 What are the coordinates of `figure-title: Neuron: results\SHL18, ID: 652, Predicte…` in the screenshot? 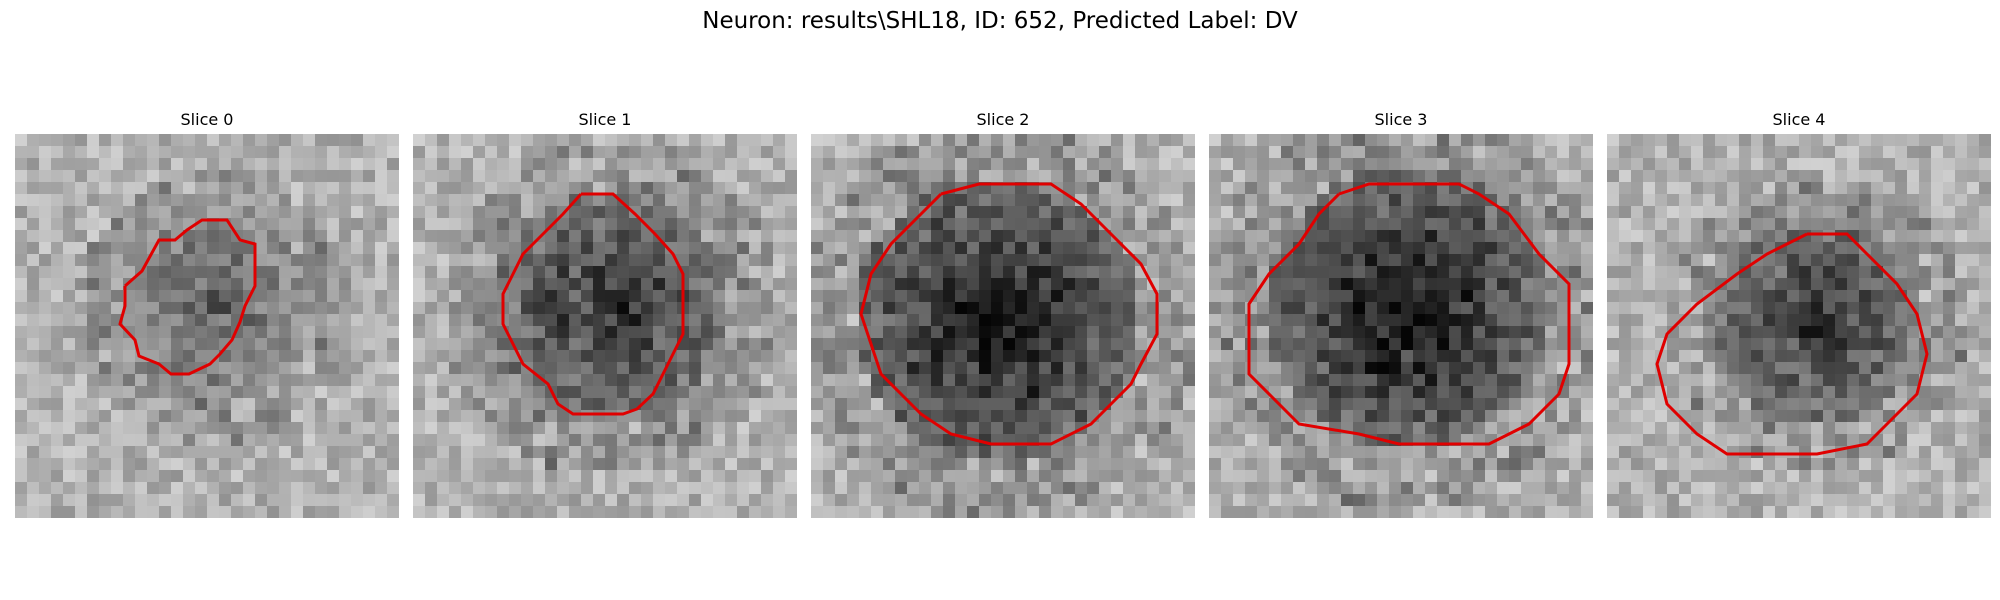 It's located at (1000, 21).